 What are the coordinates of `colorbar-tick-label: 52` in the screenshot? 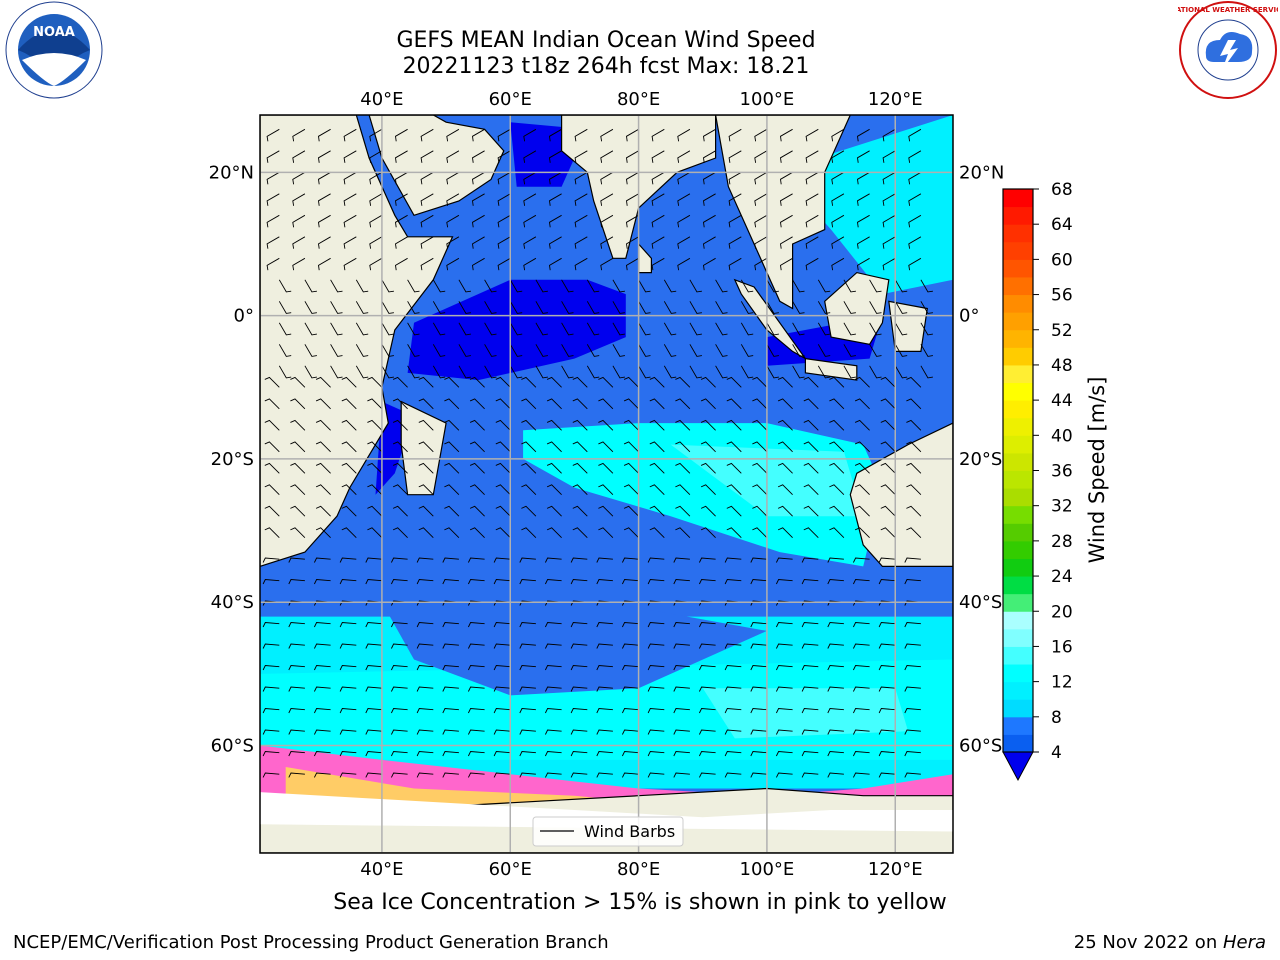 It's located at (1062, 331).